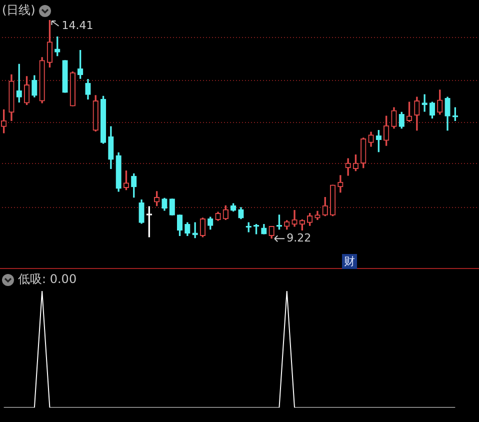 This screenshot has height=422, width=479. Describe the element at coordinates (349, 261) in the screenshot. I see `text: 财` at that location.